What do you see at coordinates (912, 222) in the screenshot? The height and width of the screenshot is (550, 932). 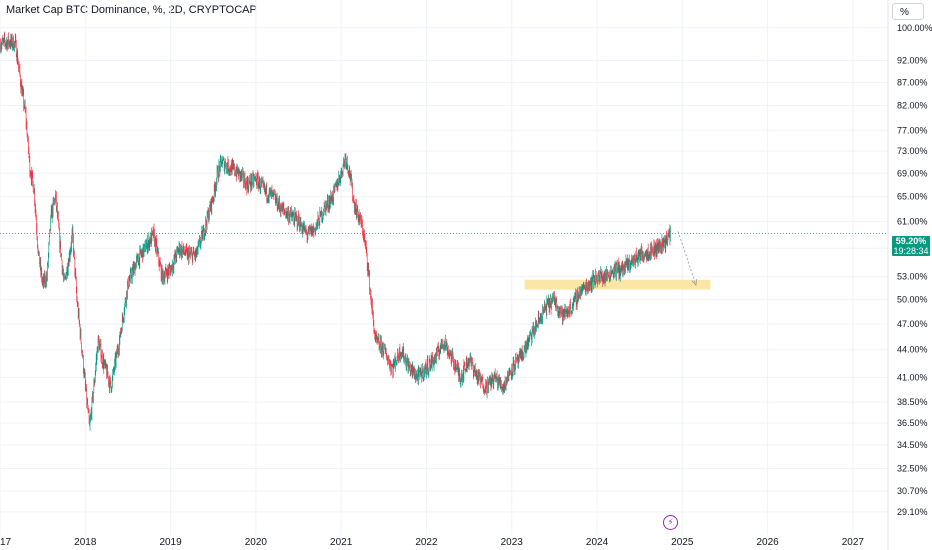 I see `y-tick-label: 61.00%` at bounding box center [912, 222].